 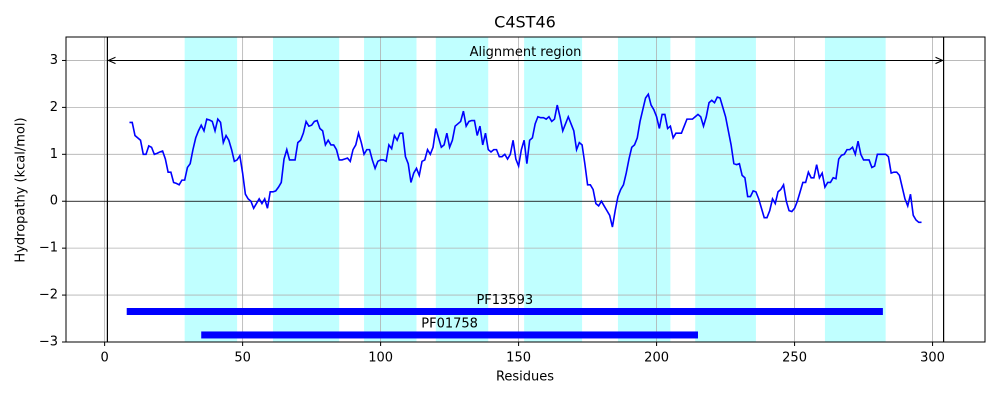 What do you see at coordinates (54, 60) in the screenshot?
I see `y-tick-label: 3` at bounding box center [54, 60].